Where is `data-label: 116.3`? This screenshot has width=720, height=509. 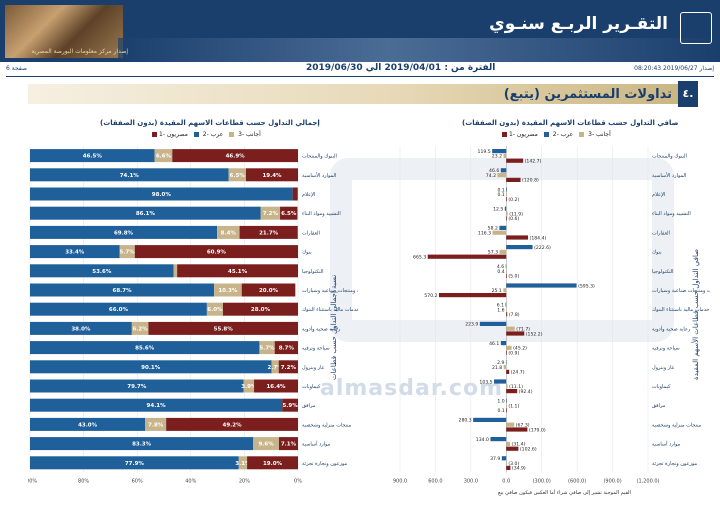
data-label: 116.3 is located at coordinates (484, 234).